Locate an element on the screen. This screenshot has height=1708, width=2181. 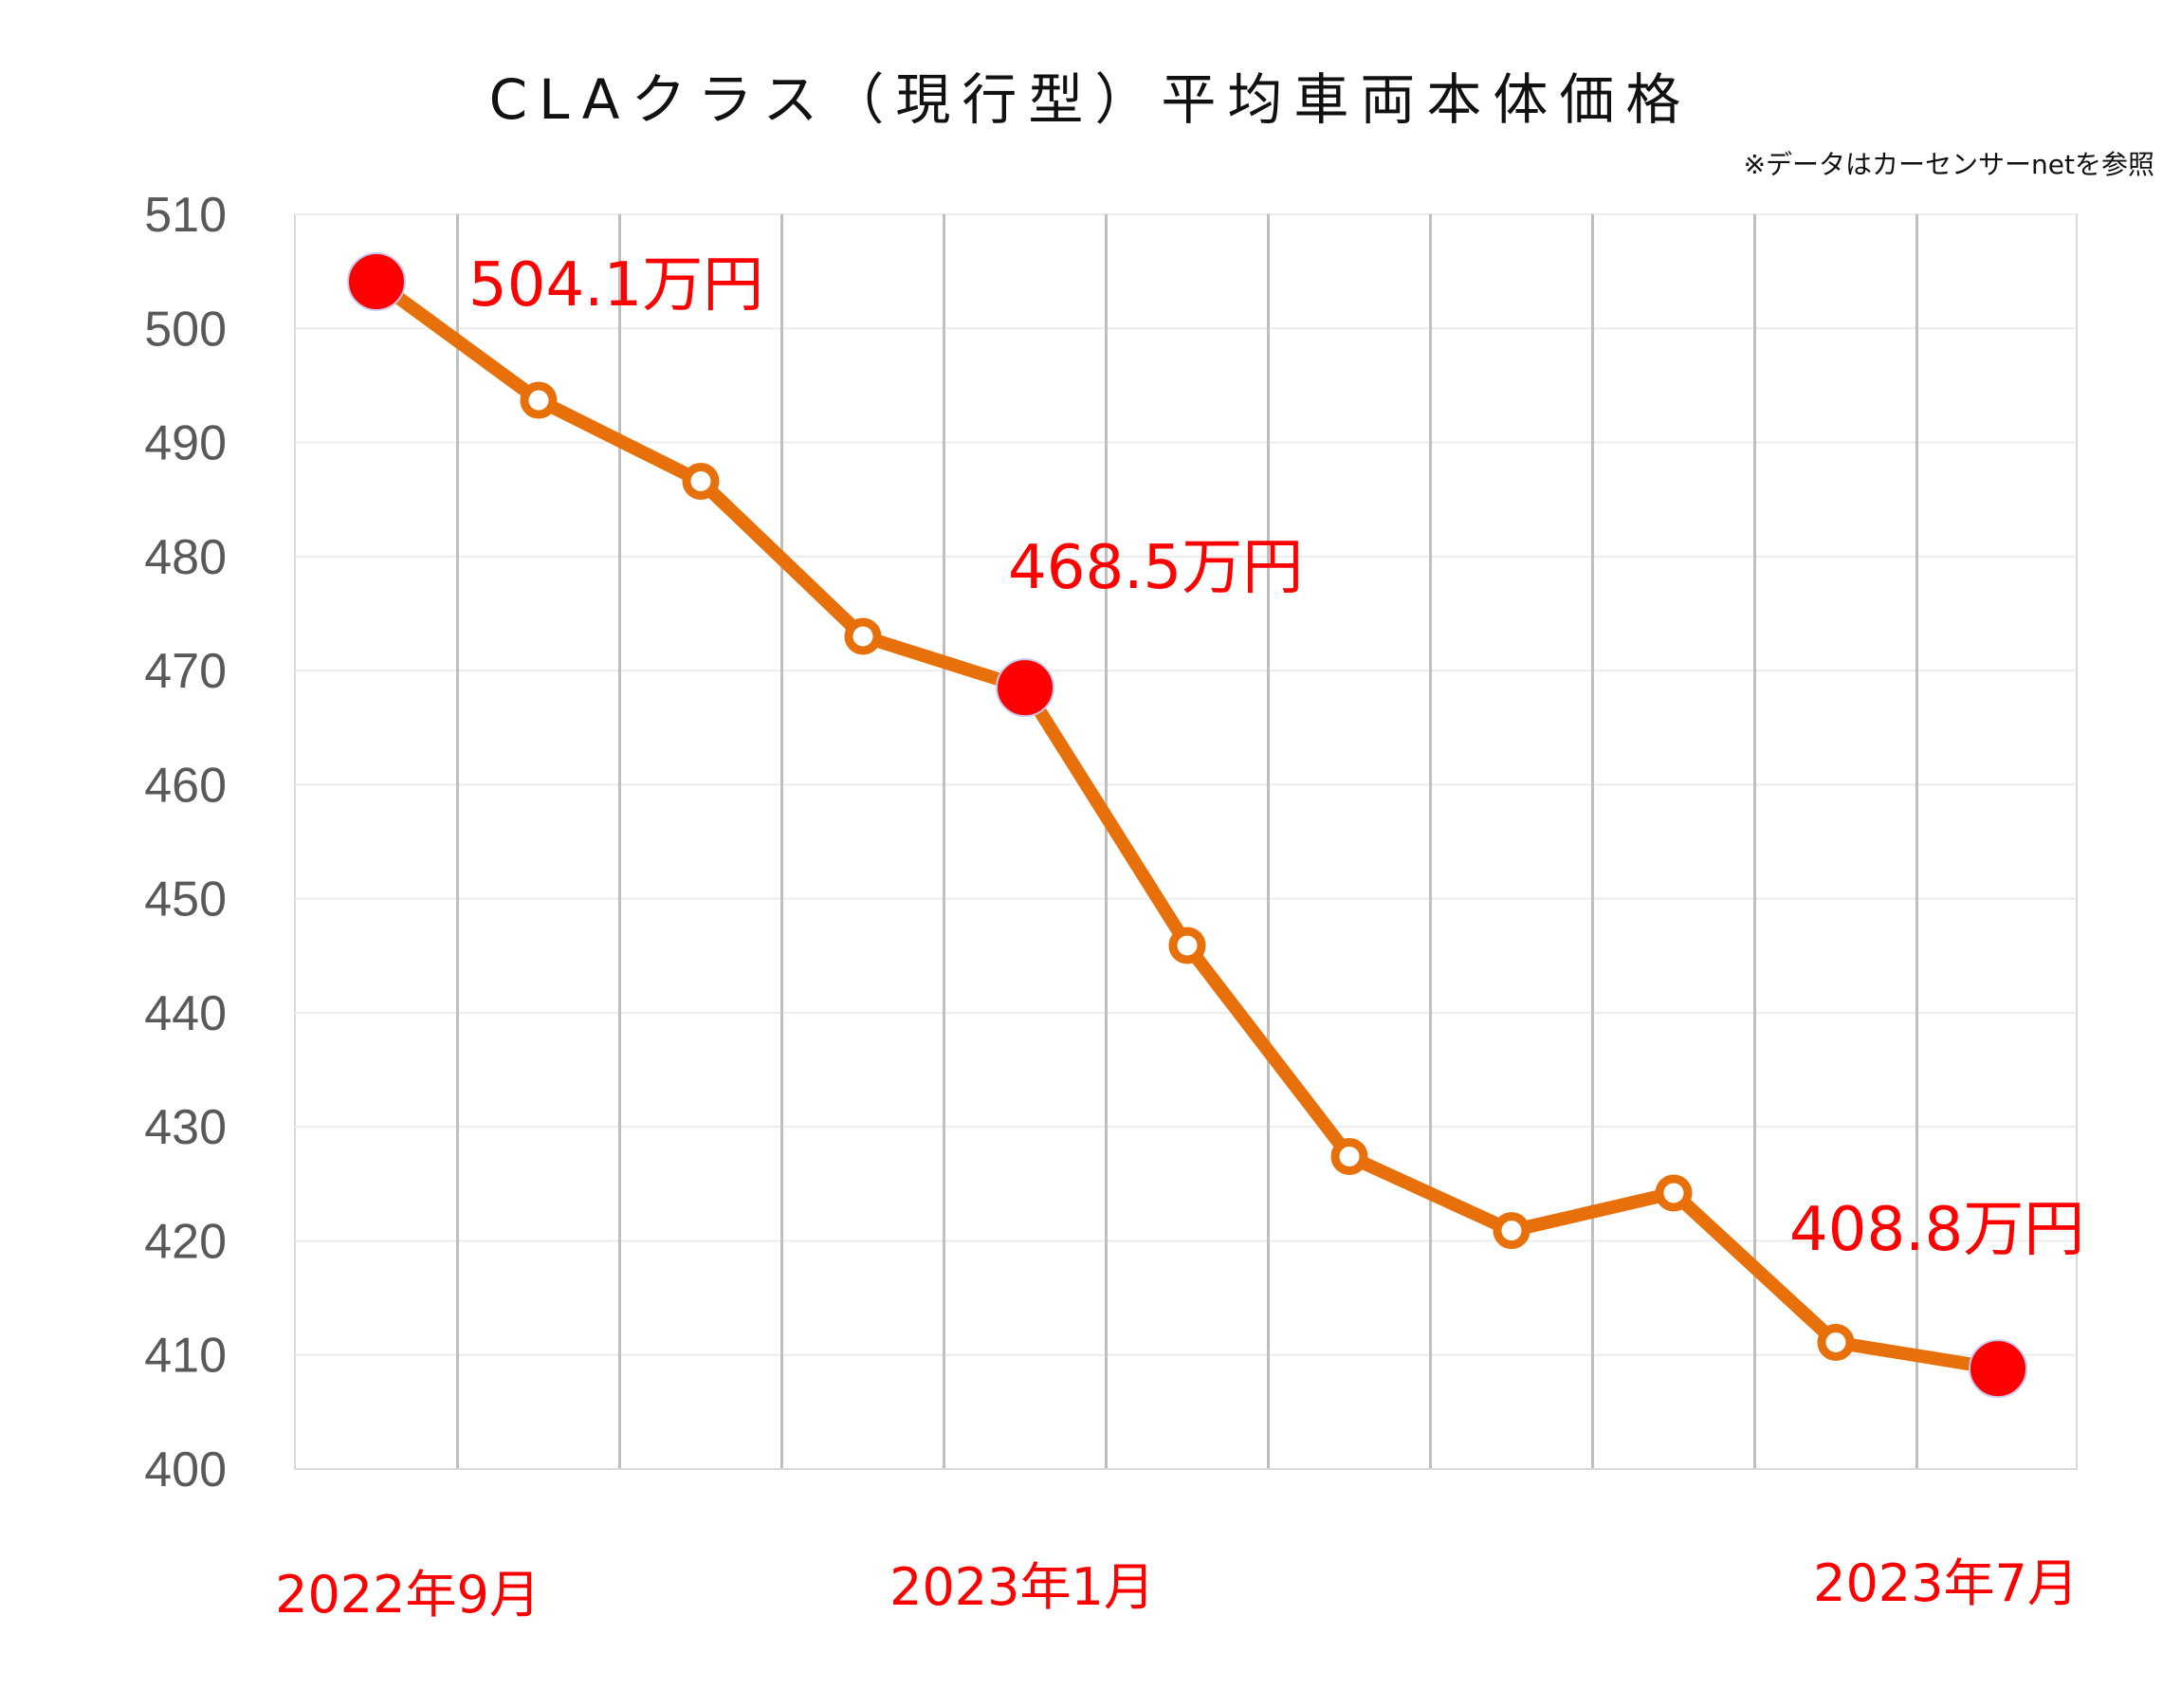
x-tick-label: 2023年1月 is located at coordinates (1022, 1587).